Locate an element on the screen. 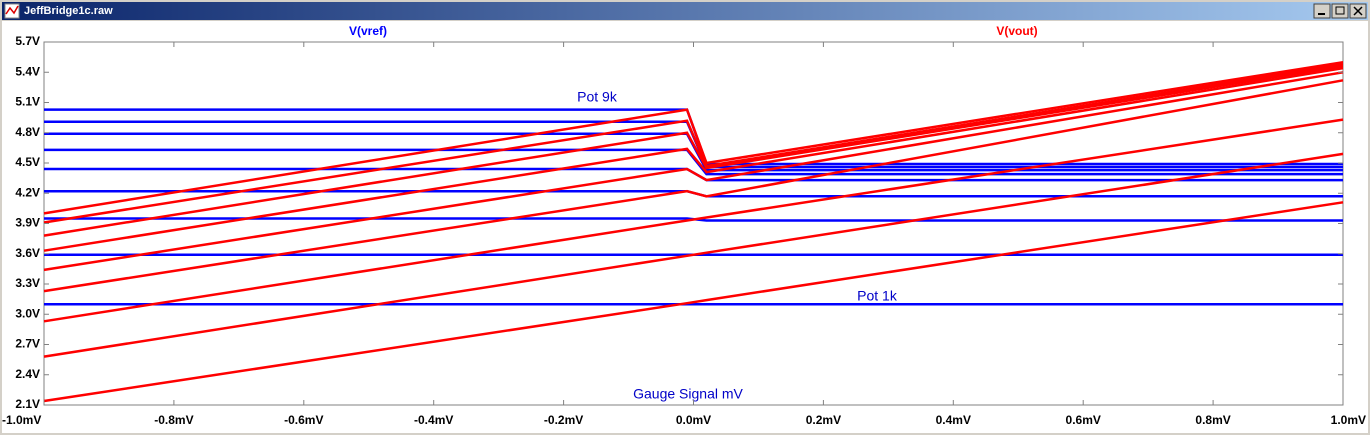 The height and width of the screenshot is (435, 1370). x-tick-label: 0.0mV is located at coordinates (693, 420).